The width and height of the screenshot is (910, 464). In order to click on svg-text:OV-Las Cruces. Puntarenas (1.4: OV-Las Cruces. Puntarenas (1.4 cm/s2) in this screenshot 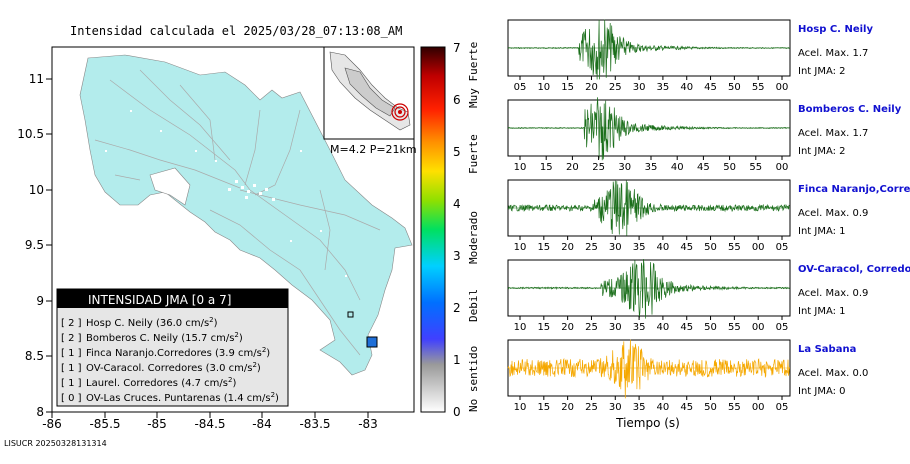, I will do `click(182, 397)`.